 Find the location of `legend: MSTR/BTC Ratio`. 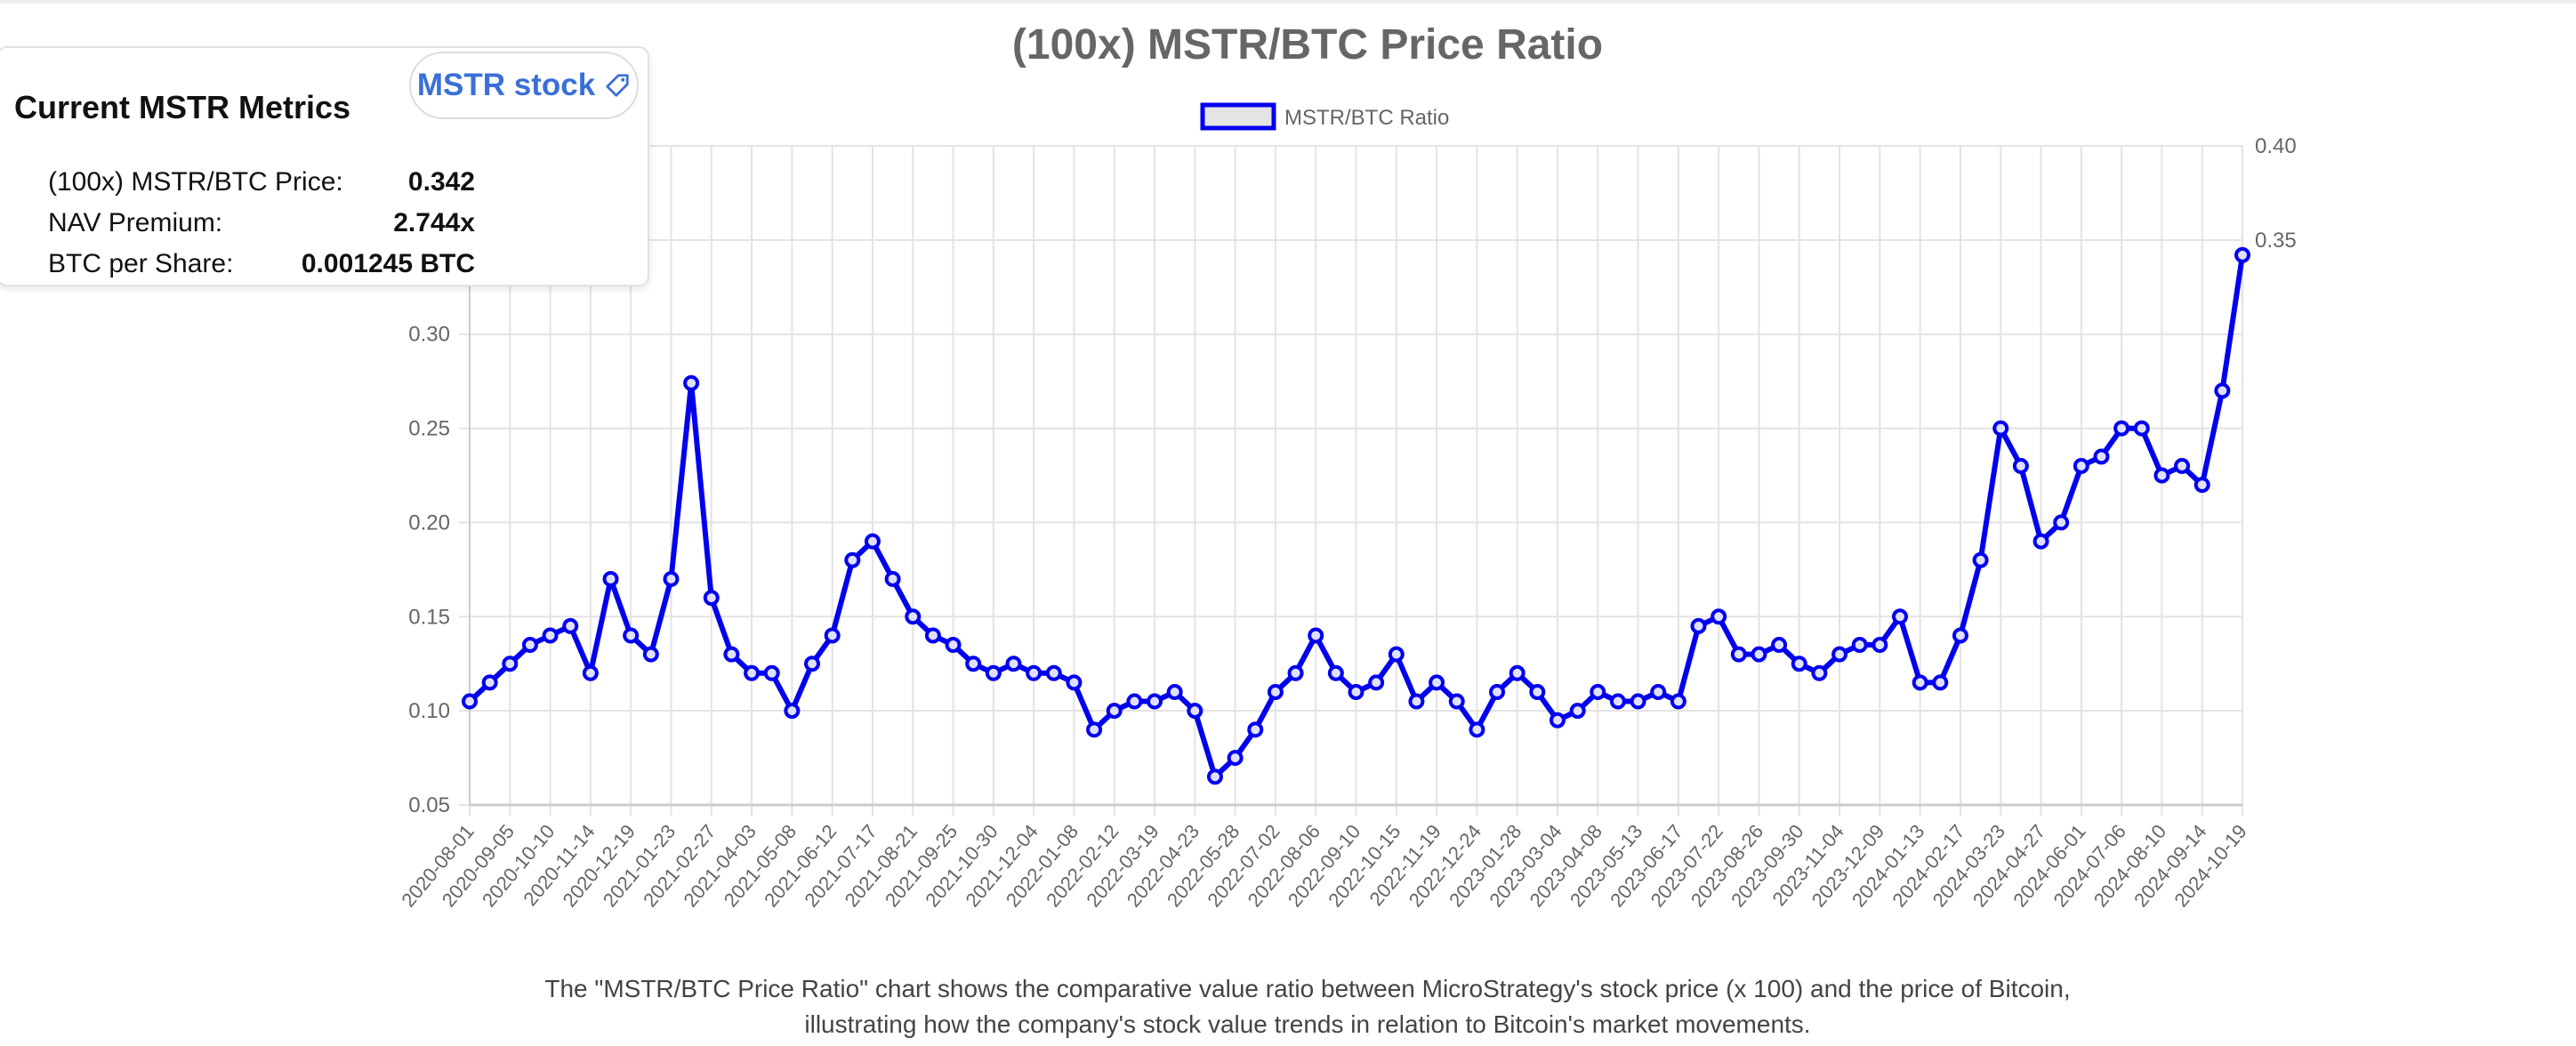

legend: MSTR/BTC Ratio is located at coordinates (1324, 116).